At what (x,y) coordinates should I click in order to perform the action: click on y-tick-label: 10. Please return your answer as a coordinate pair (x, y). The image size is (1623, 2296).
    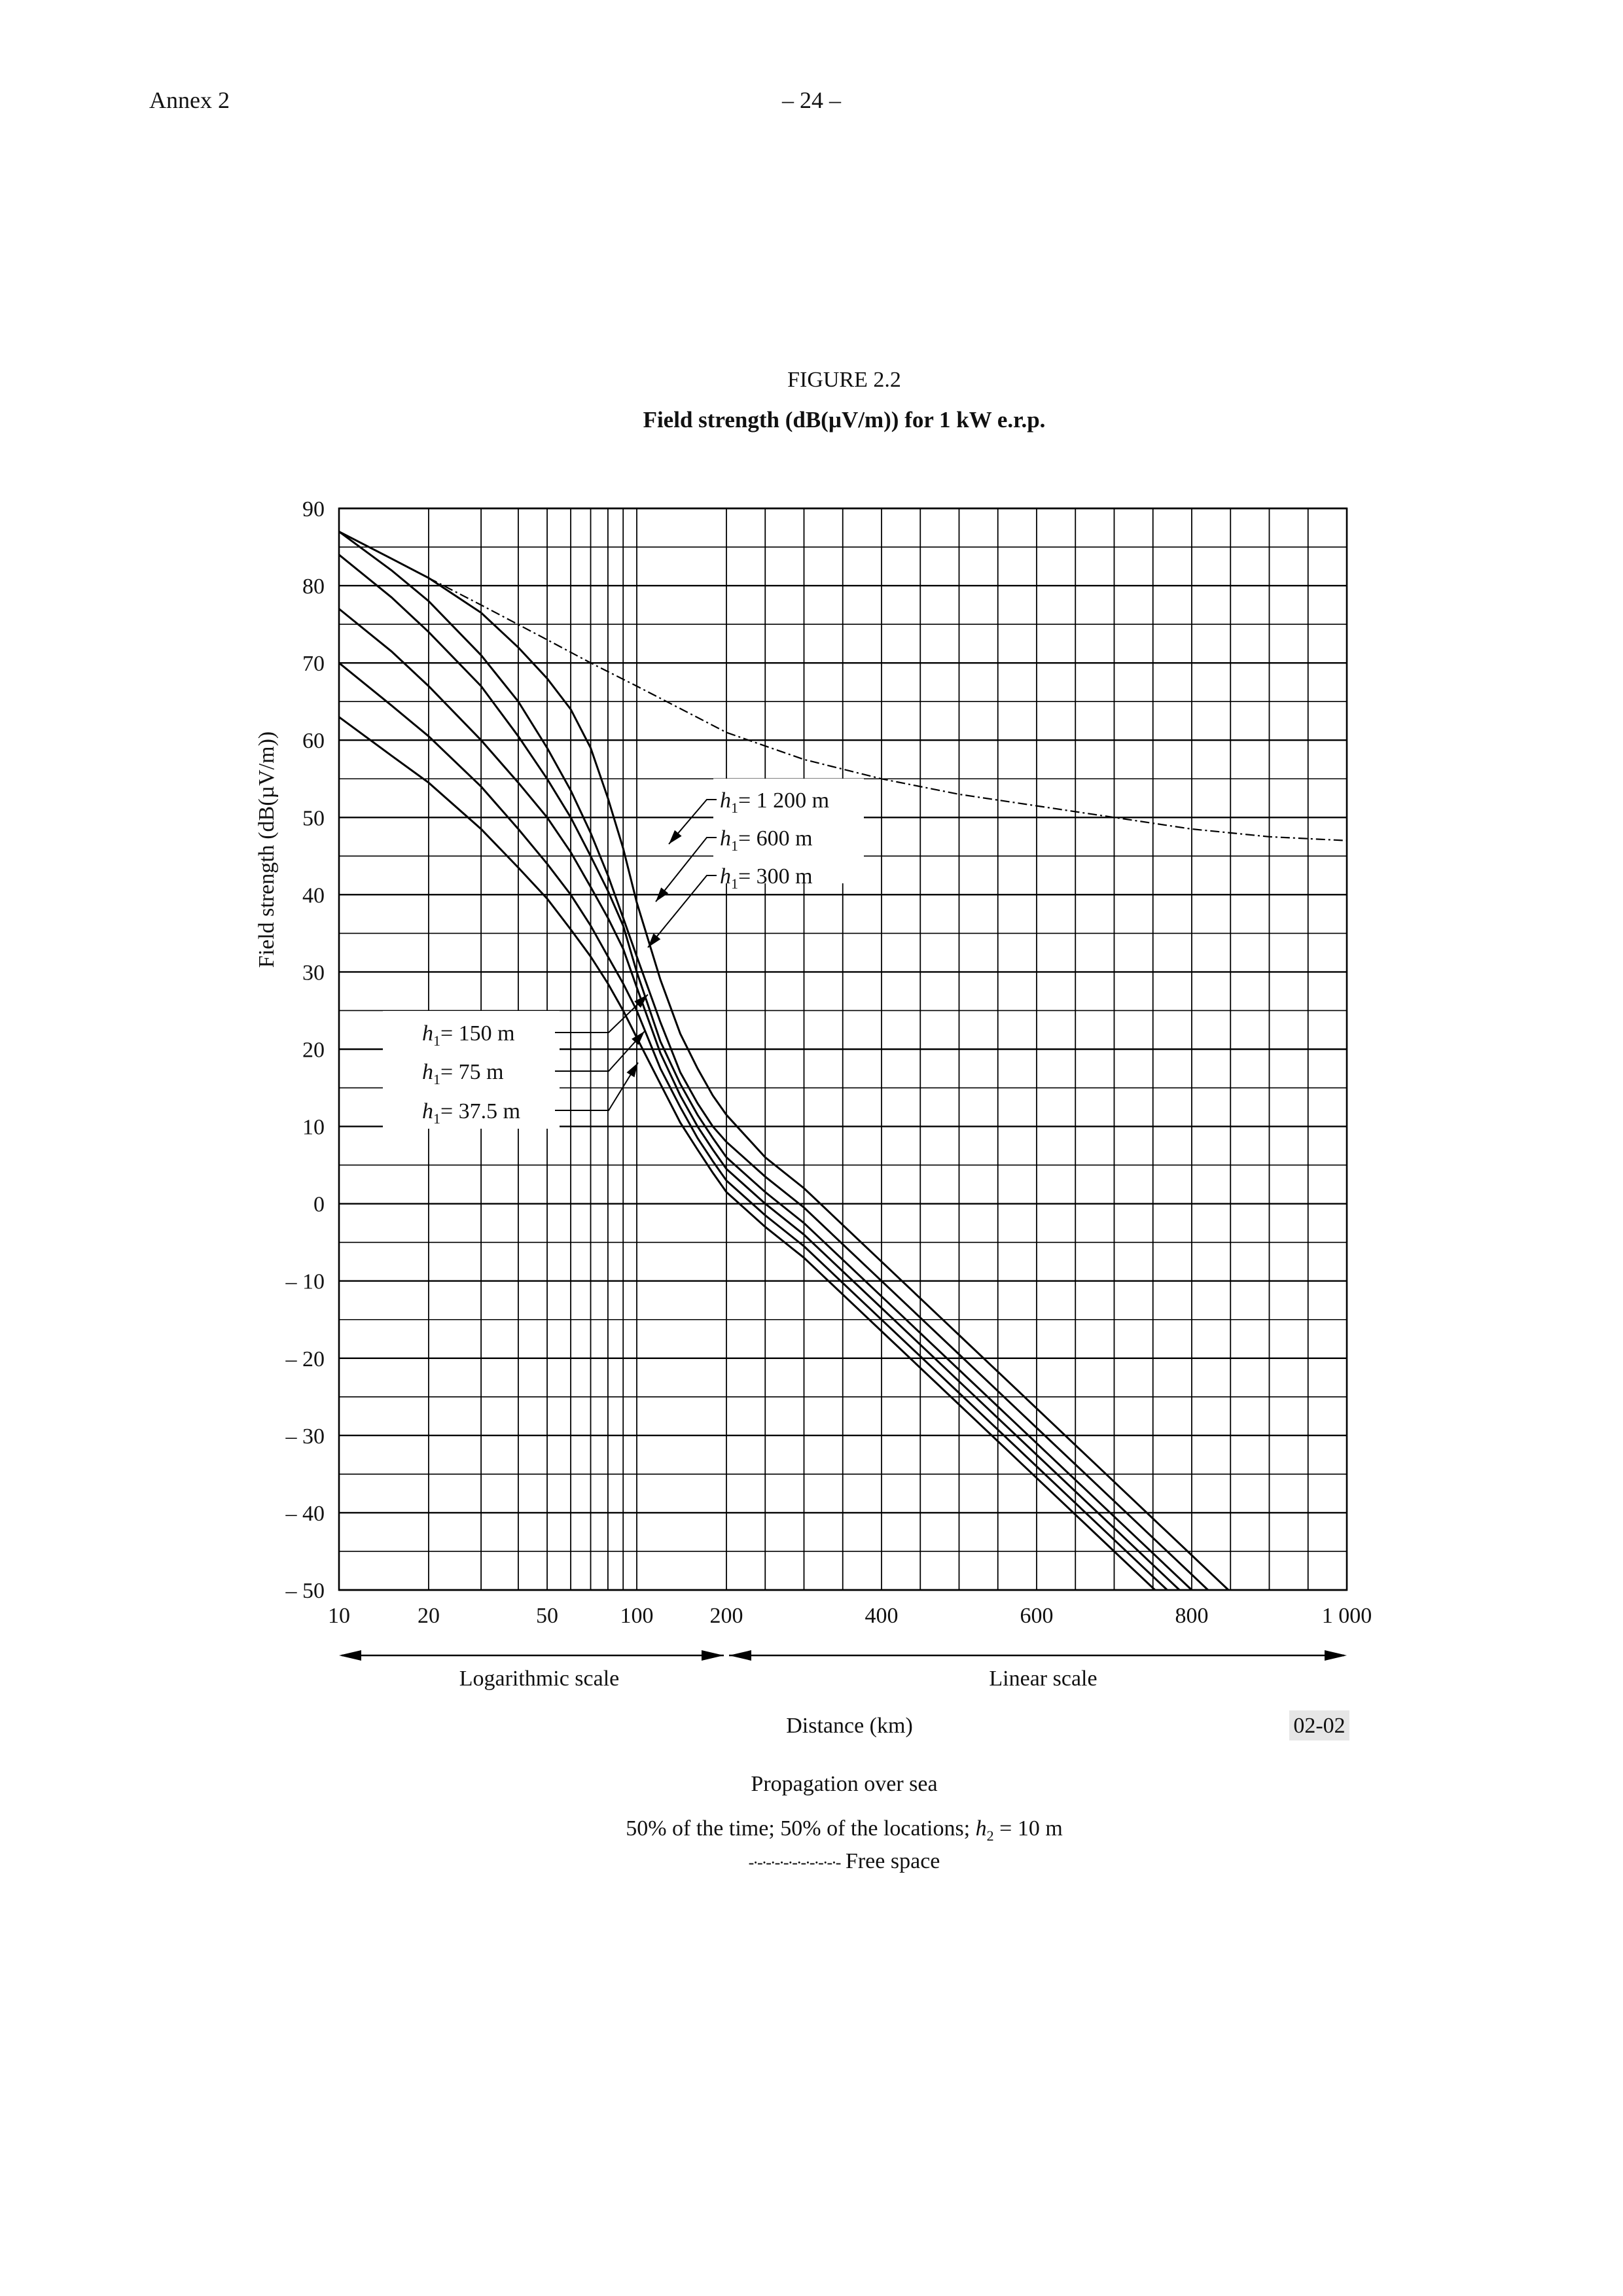
    Looking at the image, I should click on (313, 1128).